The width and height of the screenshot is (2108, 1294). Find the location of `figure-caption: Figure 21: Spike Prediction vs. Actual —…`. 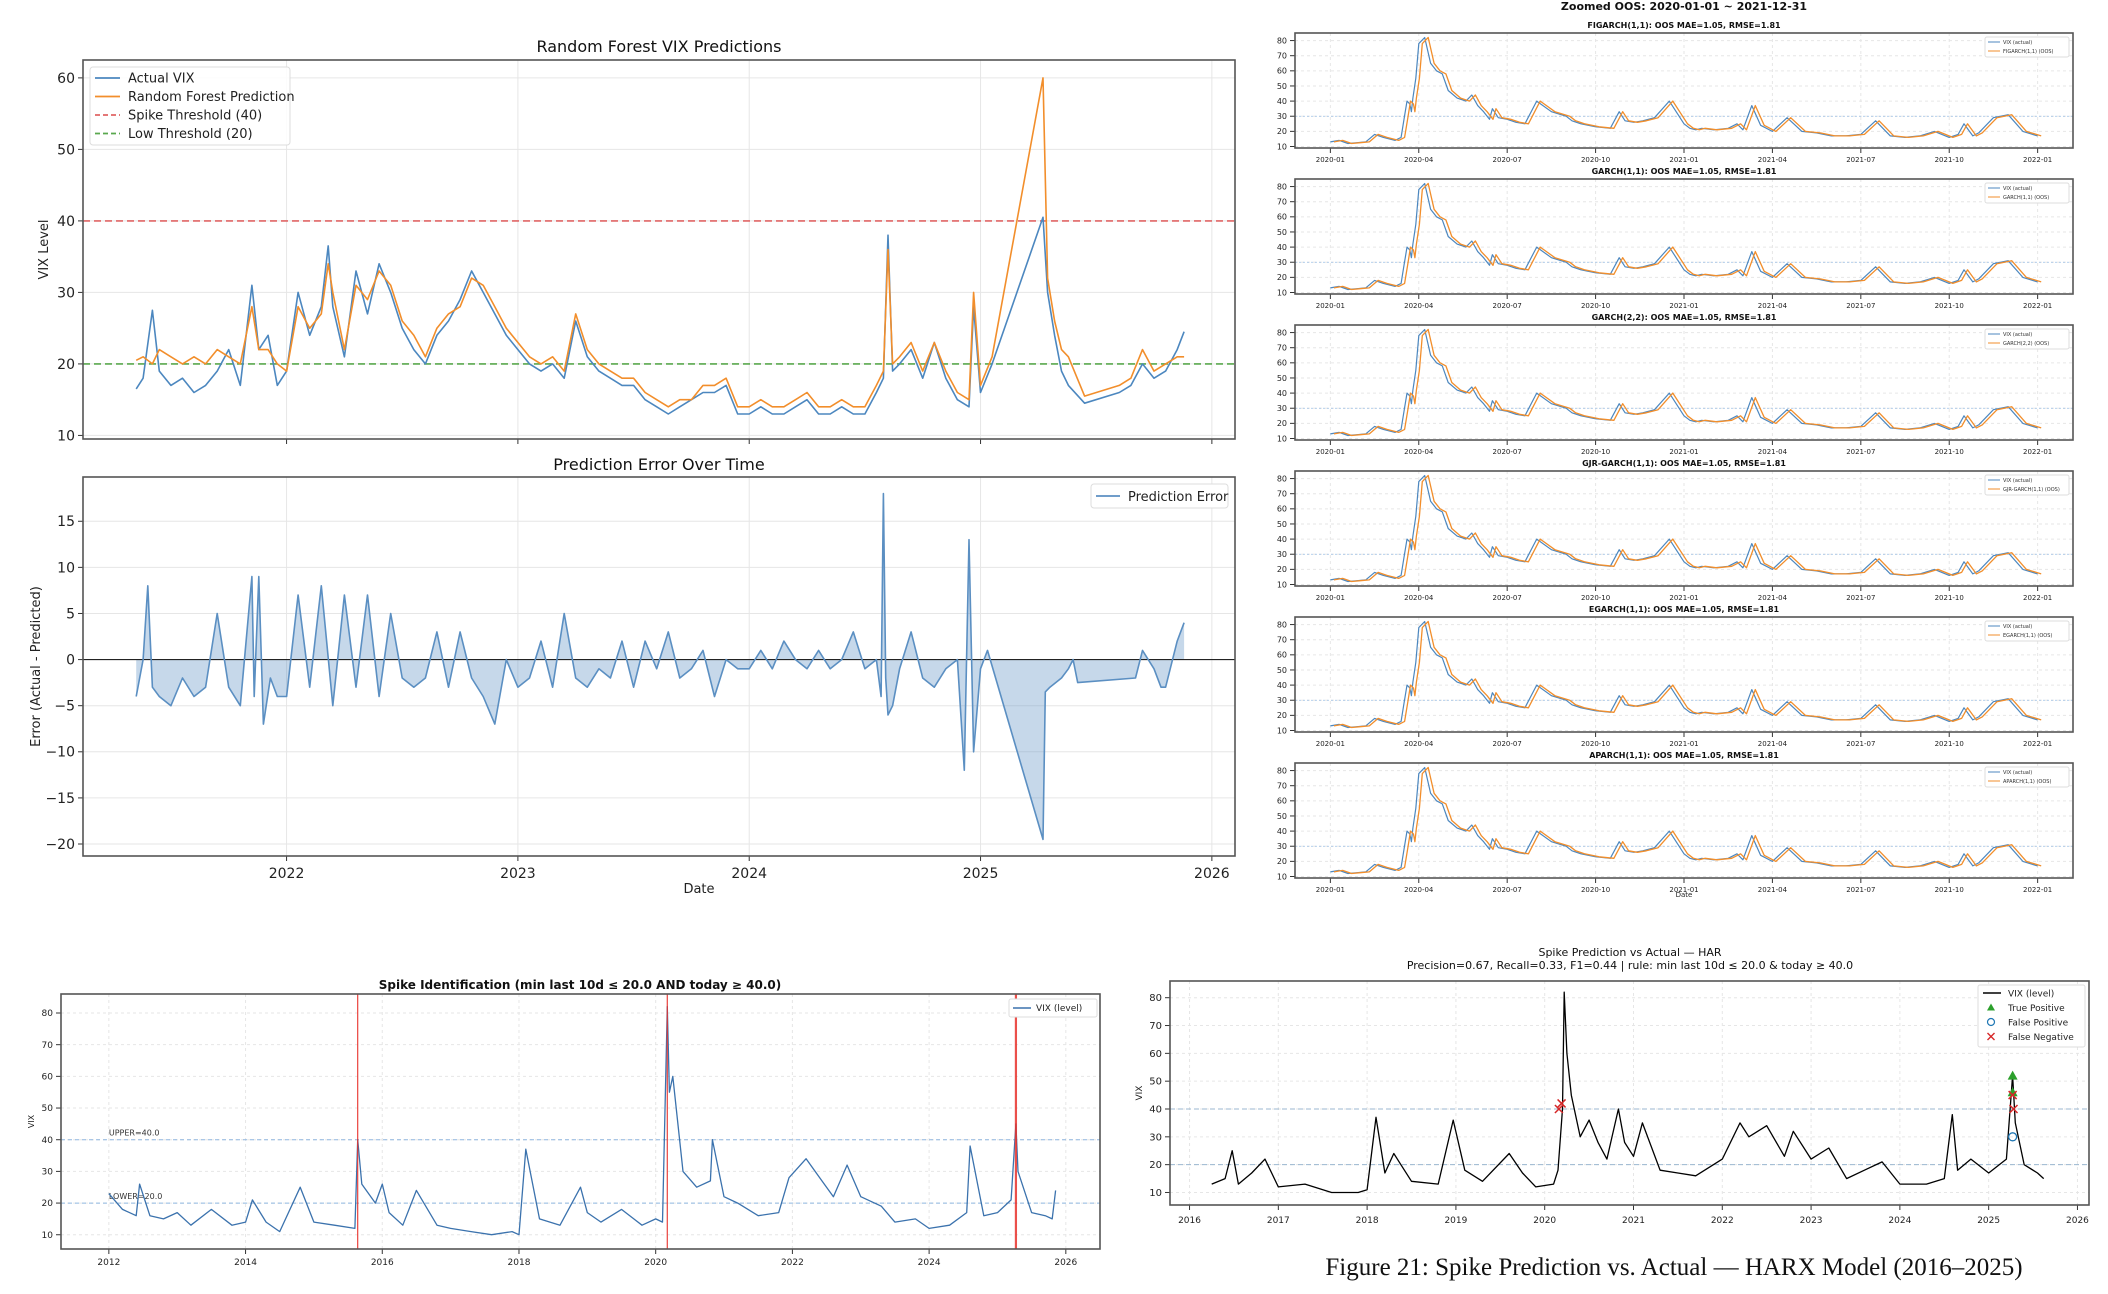

figure-caption: Figure 21: Spike Prediction vs. Actual —… is located at coordinates (1674, 1267).